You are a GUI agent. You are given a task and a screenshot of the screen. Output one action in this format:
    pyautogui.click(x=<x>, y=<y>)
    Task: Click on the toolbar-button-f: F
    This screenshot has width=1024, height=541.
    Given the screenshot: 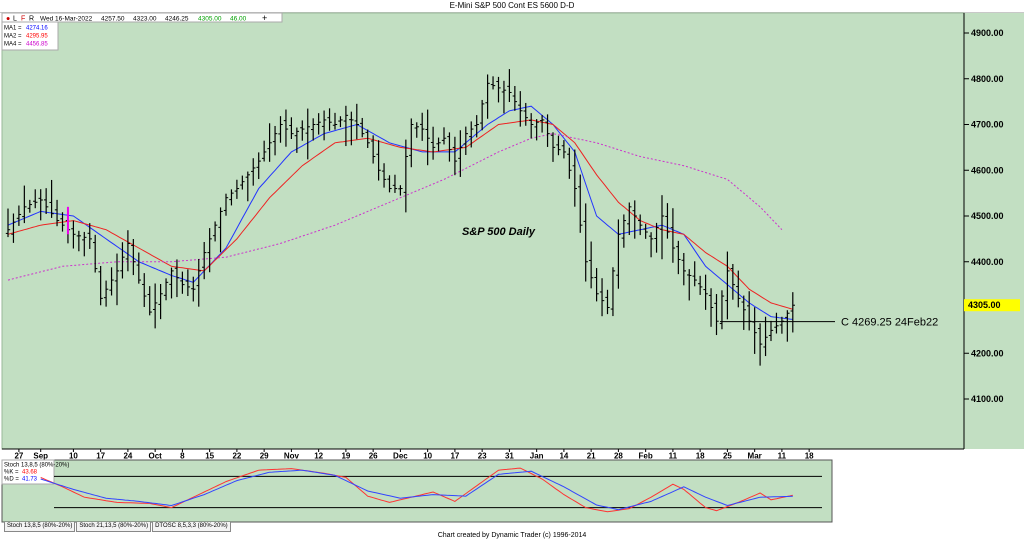 What is the action you would take?
    pyautogui.click(x=23, y=19)
    